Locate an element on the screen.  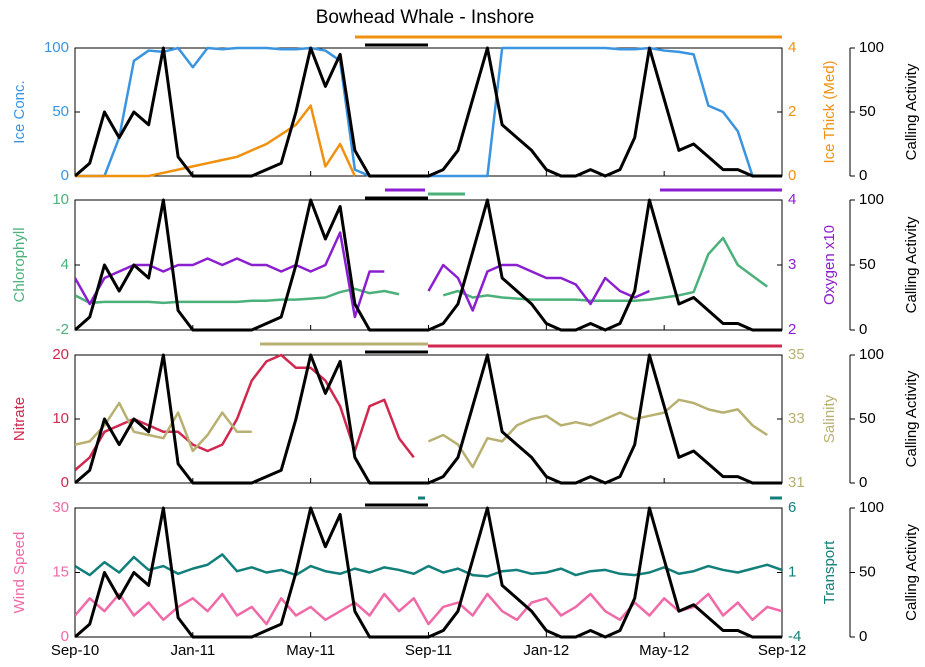
y-tick-label: 20 is located at coordinates (60, 354).